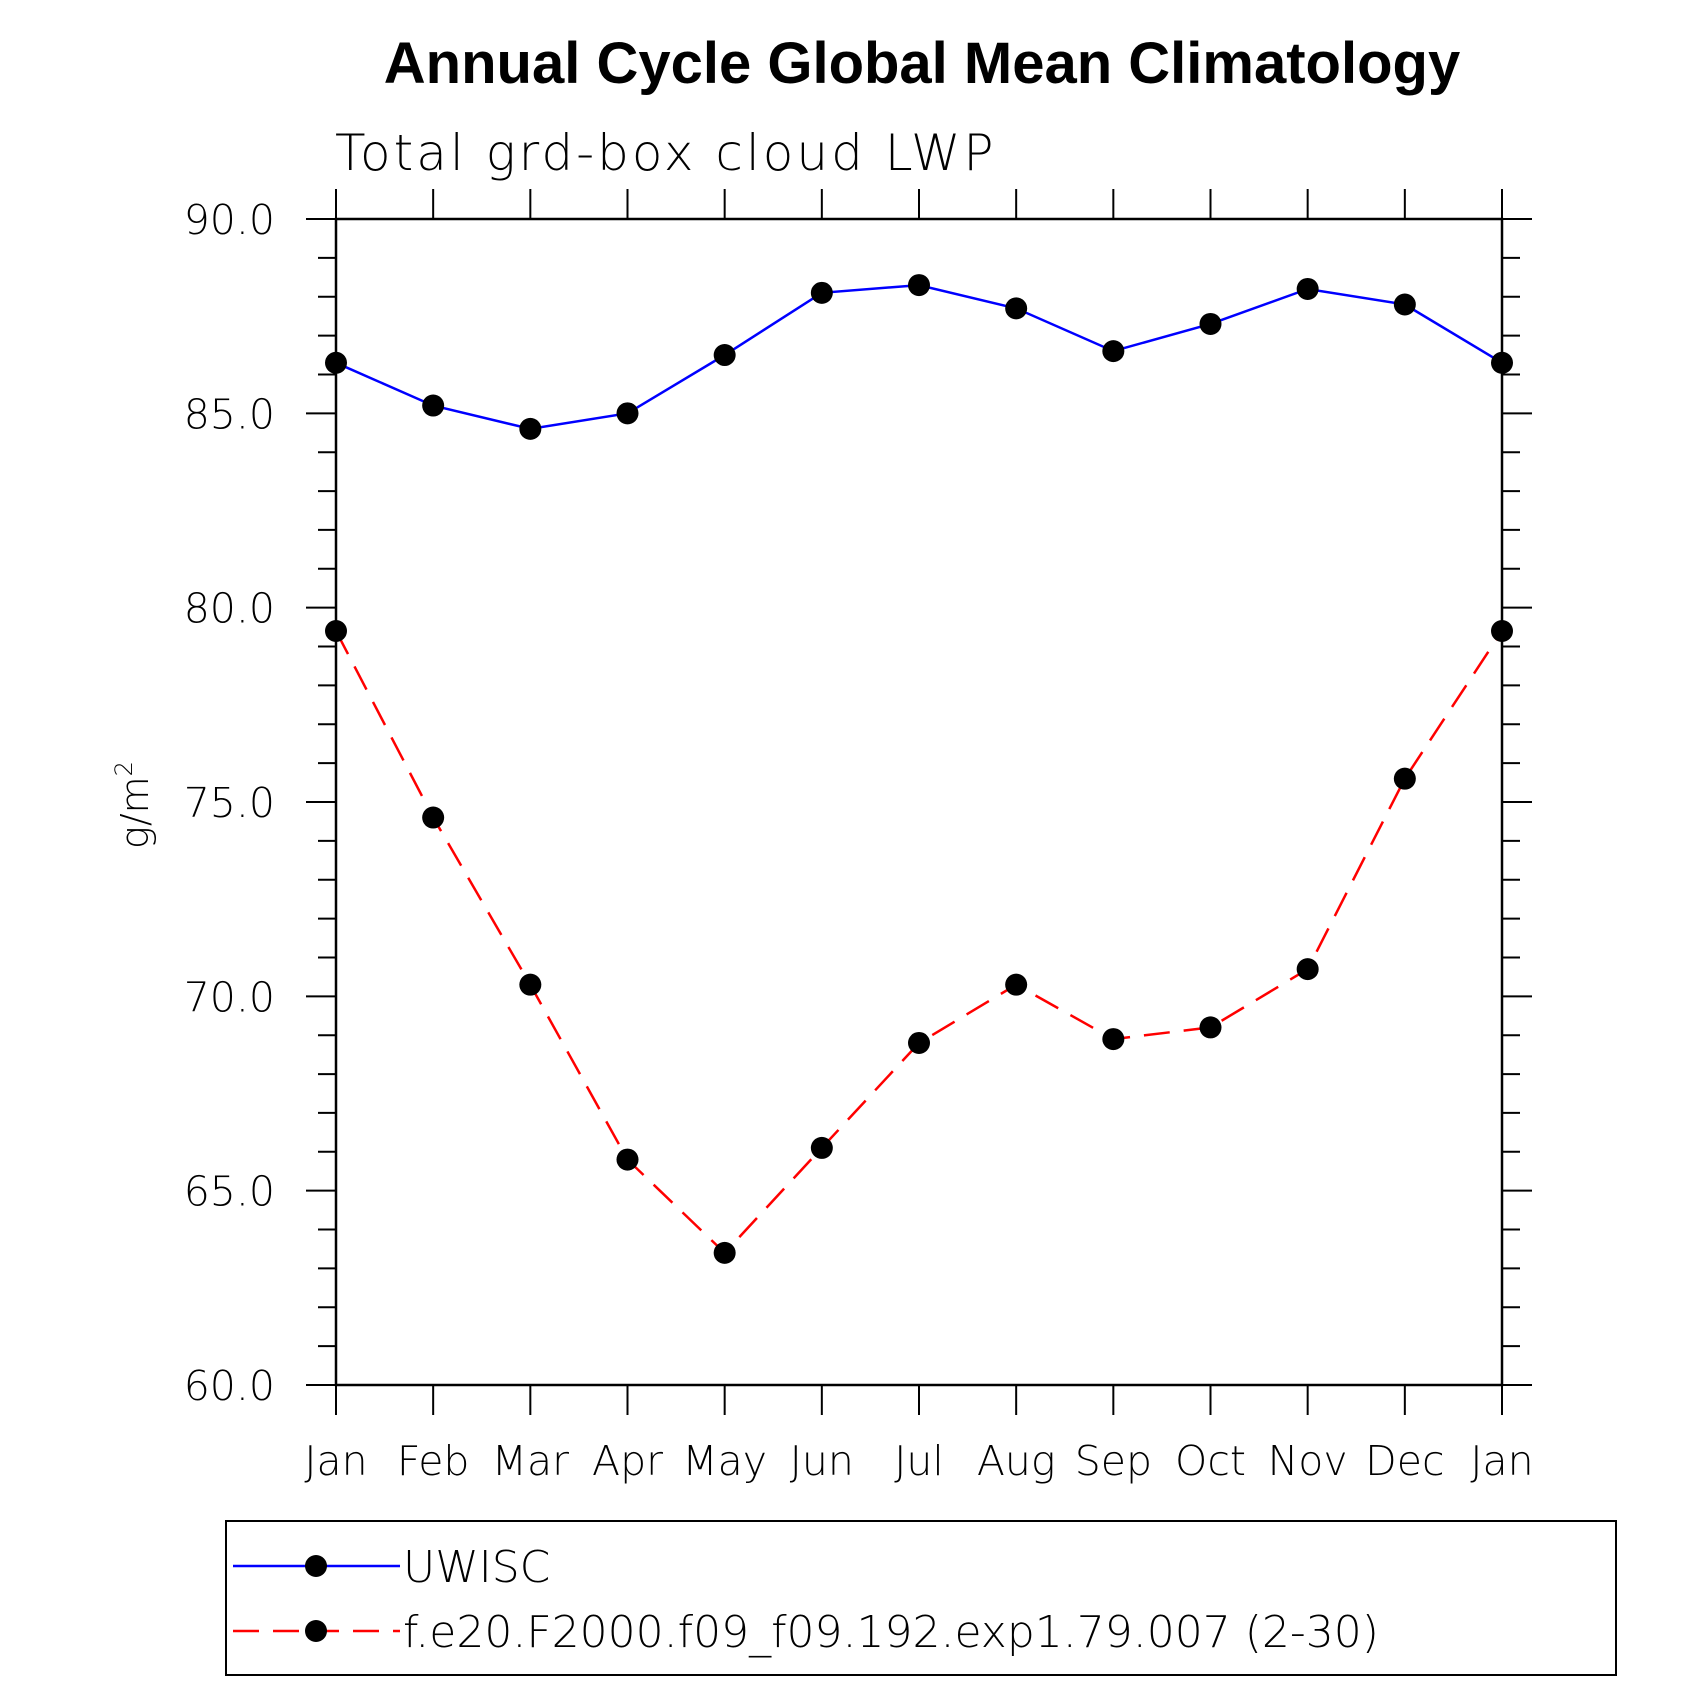 The width and height of the screenshot is (1702, 1702). I want to click on y-tick-labels: 60.0 65.0 70.0 75.0 80.0 85.0 90.0, so click(229, 803).